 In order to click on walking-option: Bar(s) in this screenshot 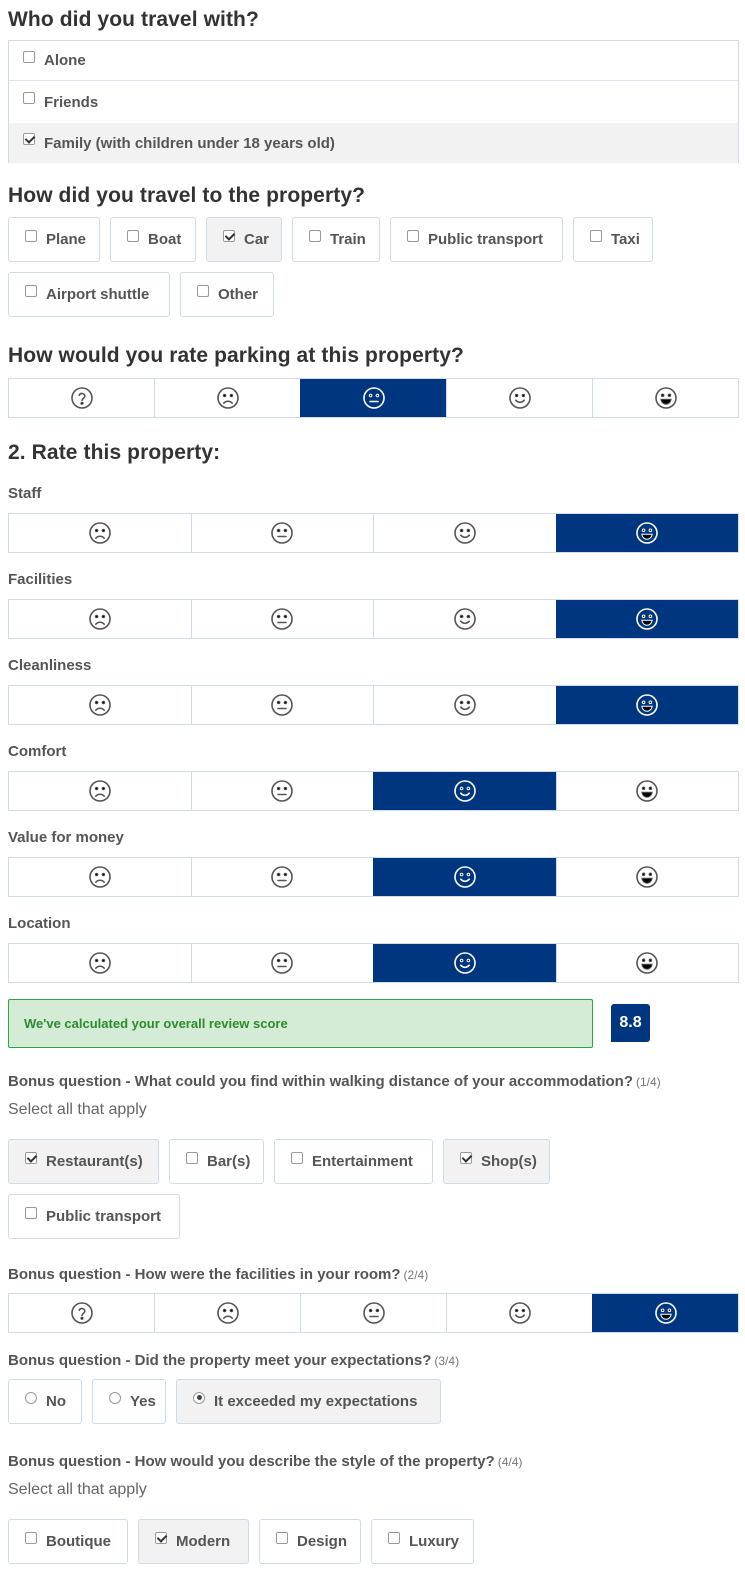, I will do `click(216, 1161)`.